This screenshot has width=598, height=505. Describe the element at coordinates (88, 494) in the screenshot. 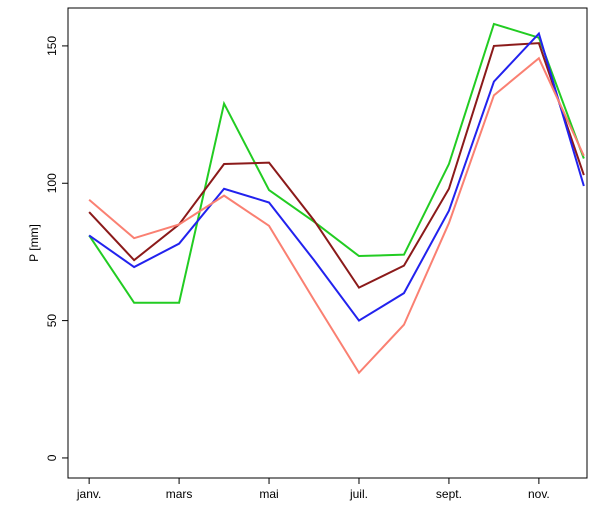

I see `x-tick-label: janv.` at that location.